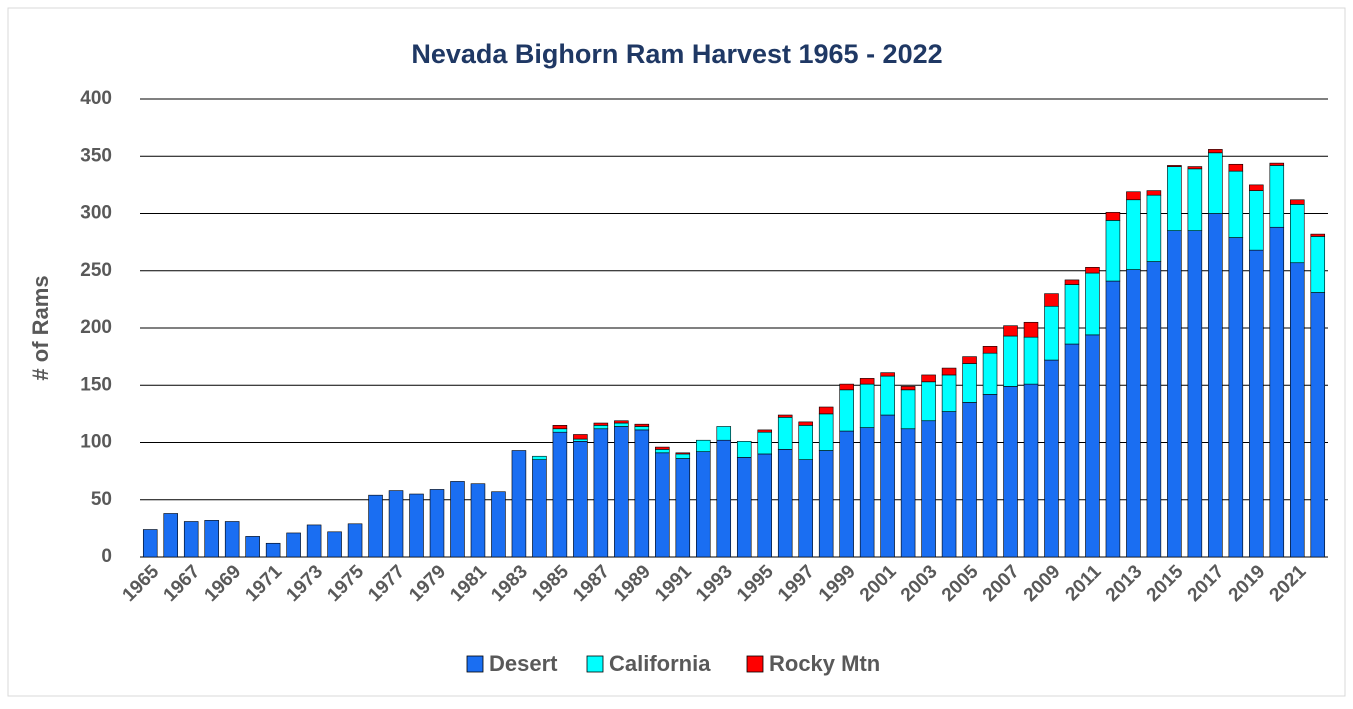 The width and height of the screenshot is (1353, 709). Describe the element at coordinates (676, 54) in the screenshot. I see `chart-title: Nevada Bighorn Ram Harvest 1965 - 2022` at that location.